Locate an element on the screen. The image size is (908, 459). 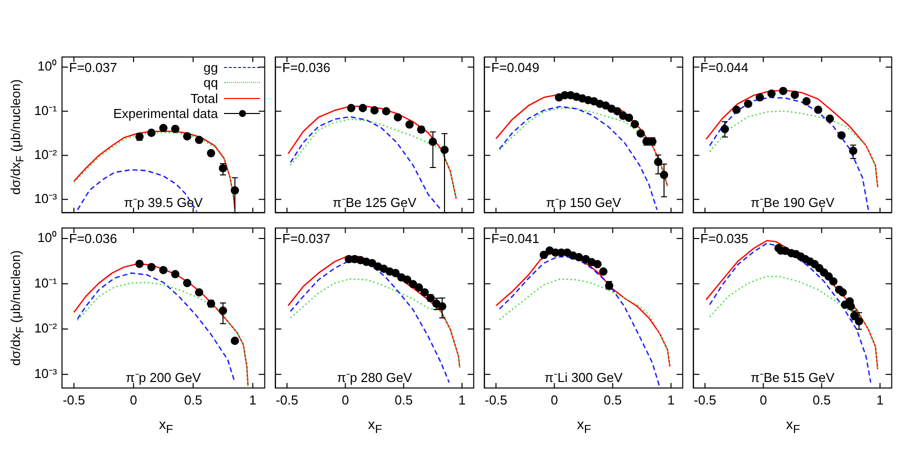
legend-label: gg is located at coordinates (211, 68).